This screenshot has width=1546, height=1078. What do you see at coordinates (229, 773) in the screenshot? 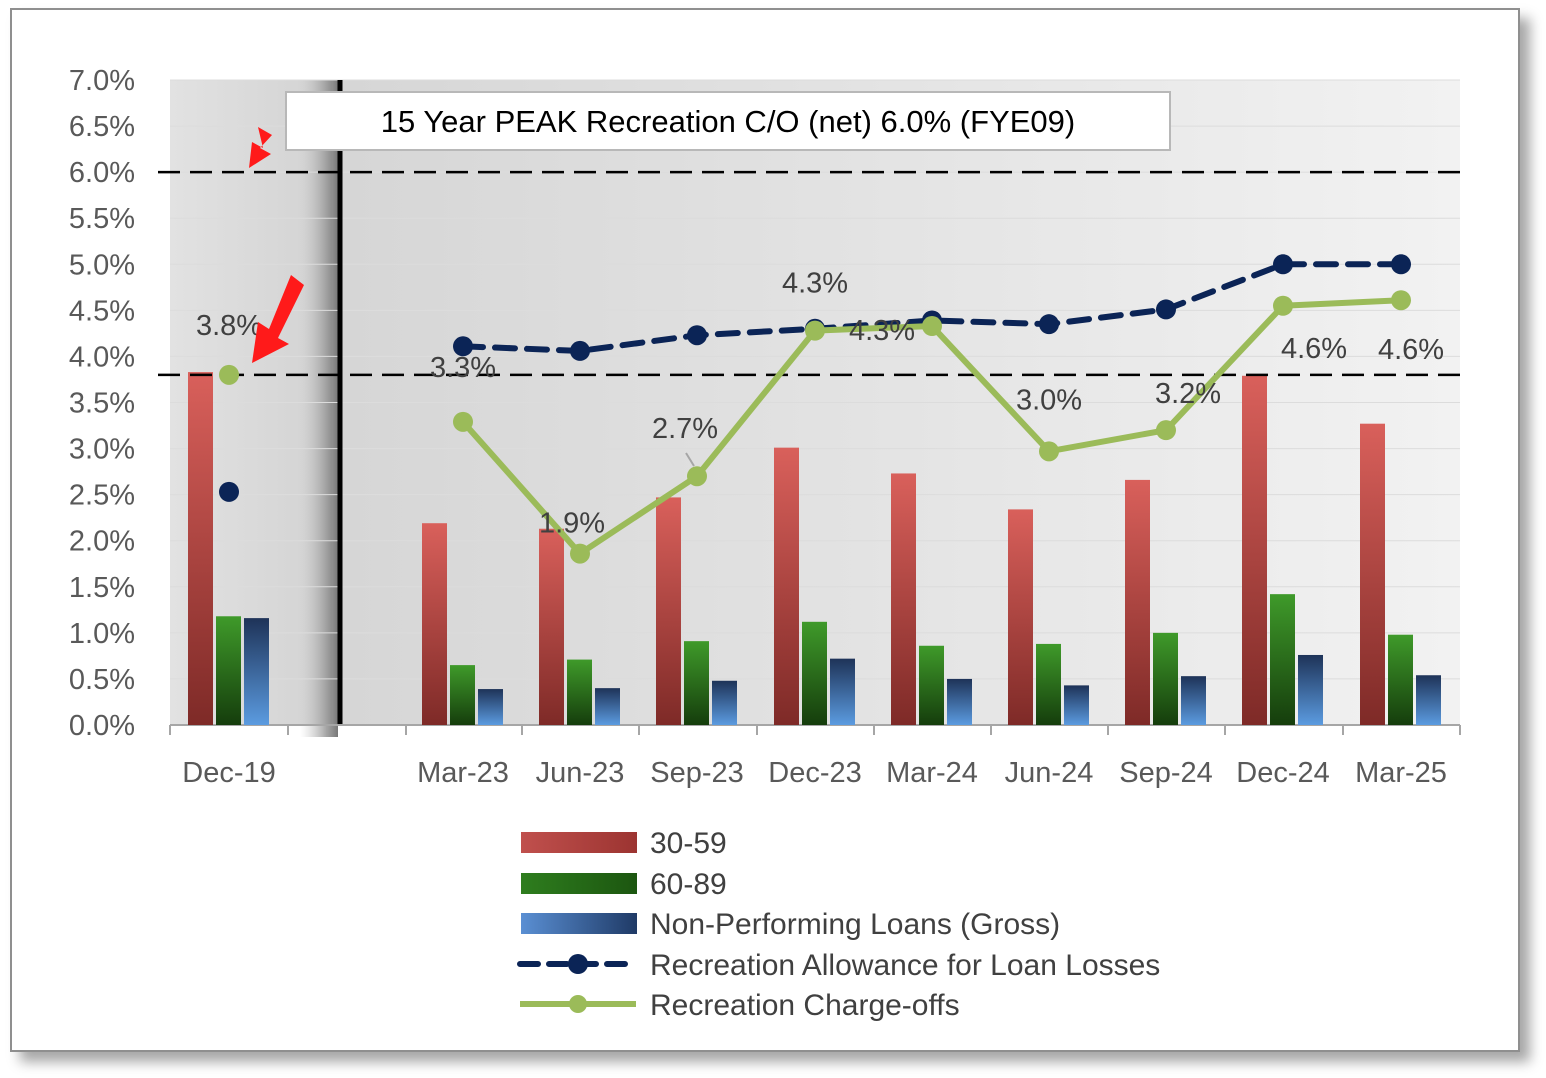
I see `x-tick-label: Dec-19` at bounding box center [229, 773].